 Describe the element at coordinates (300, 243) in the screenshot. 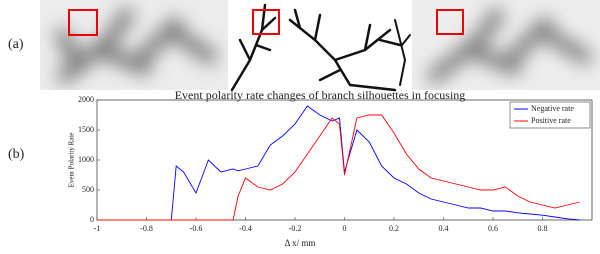

I see `x-axis-label: Δ x/ mm` at that location.